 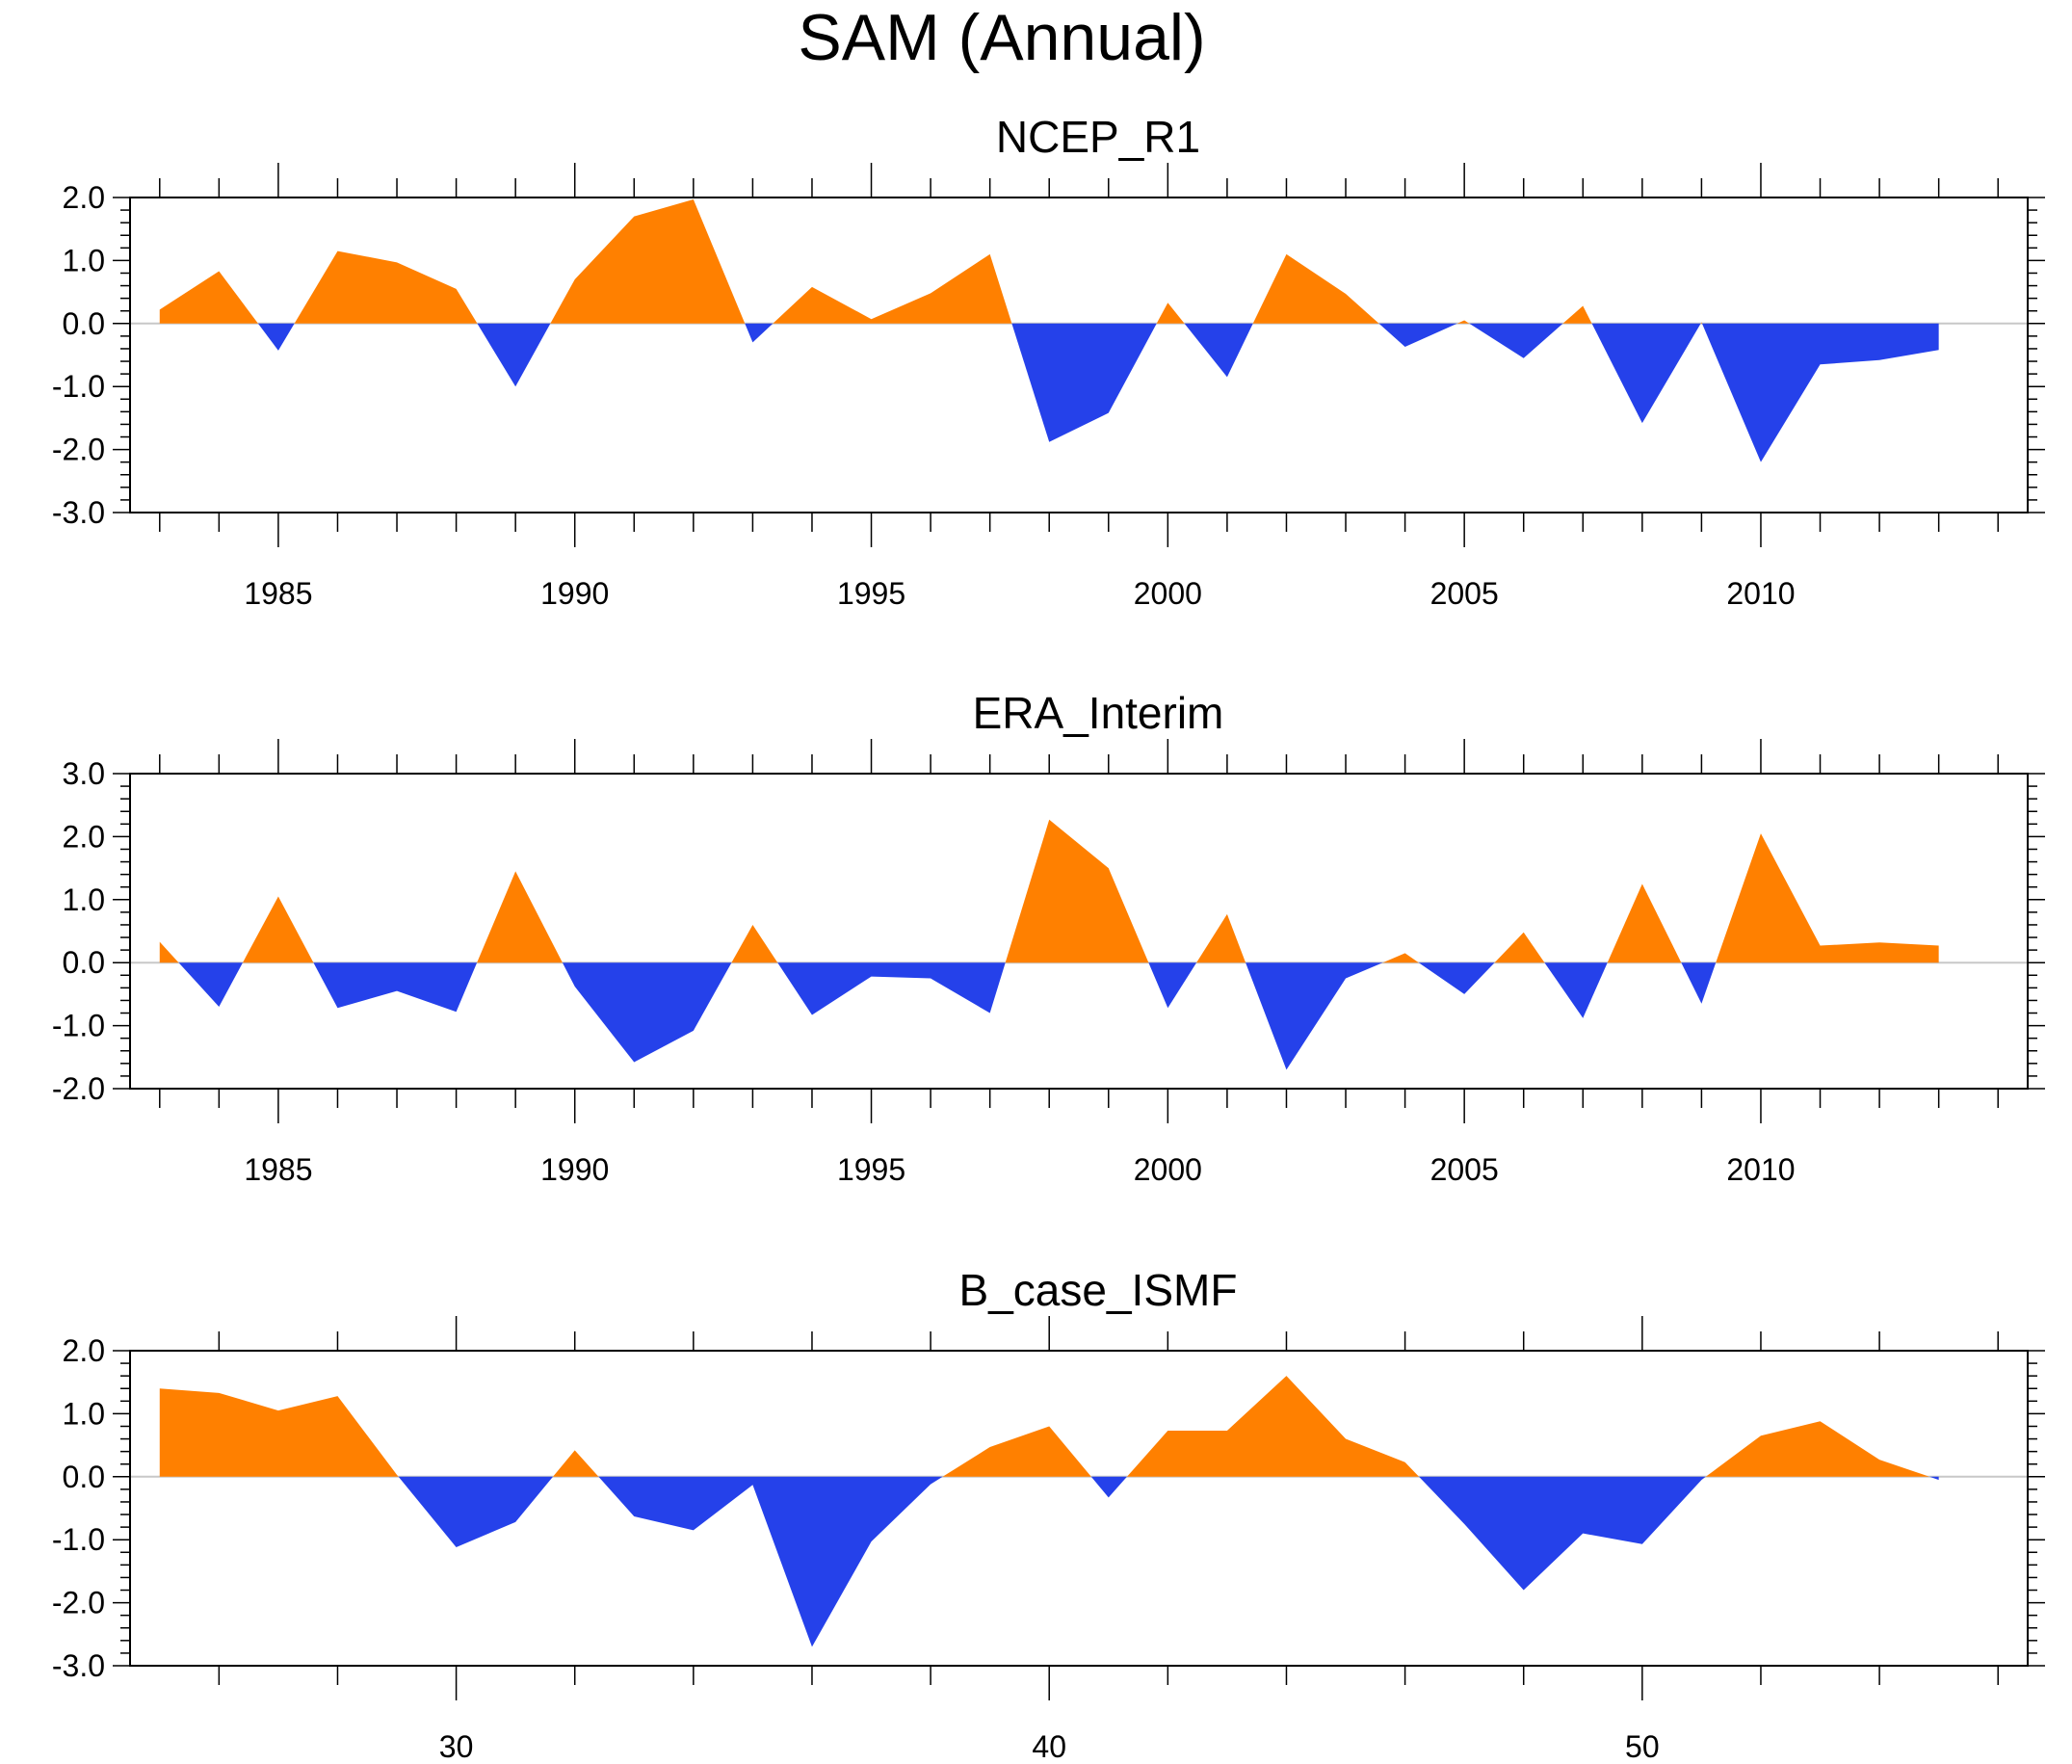 I want to click on figure-title: SAM (Annual), so click(x=1001, y=37).